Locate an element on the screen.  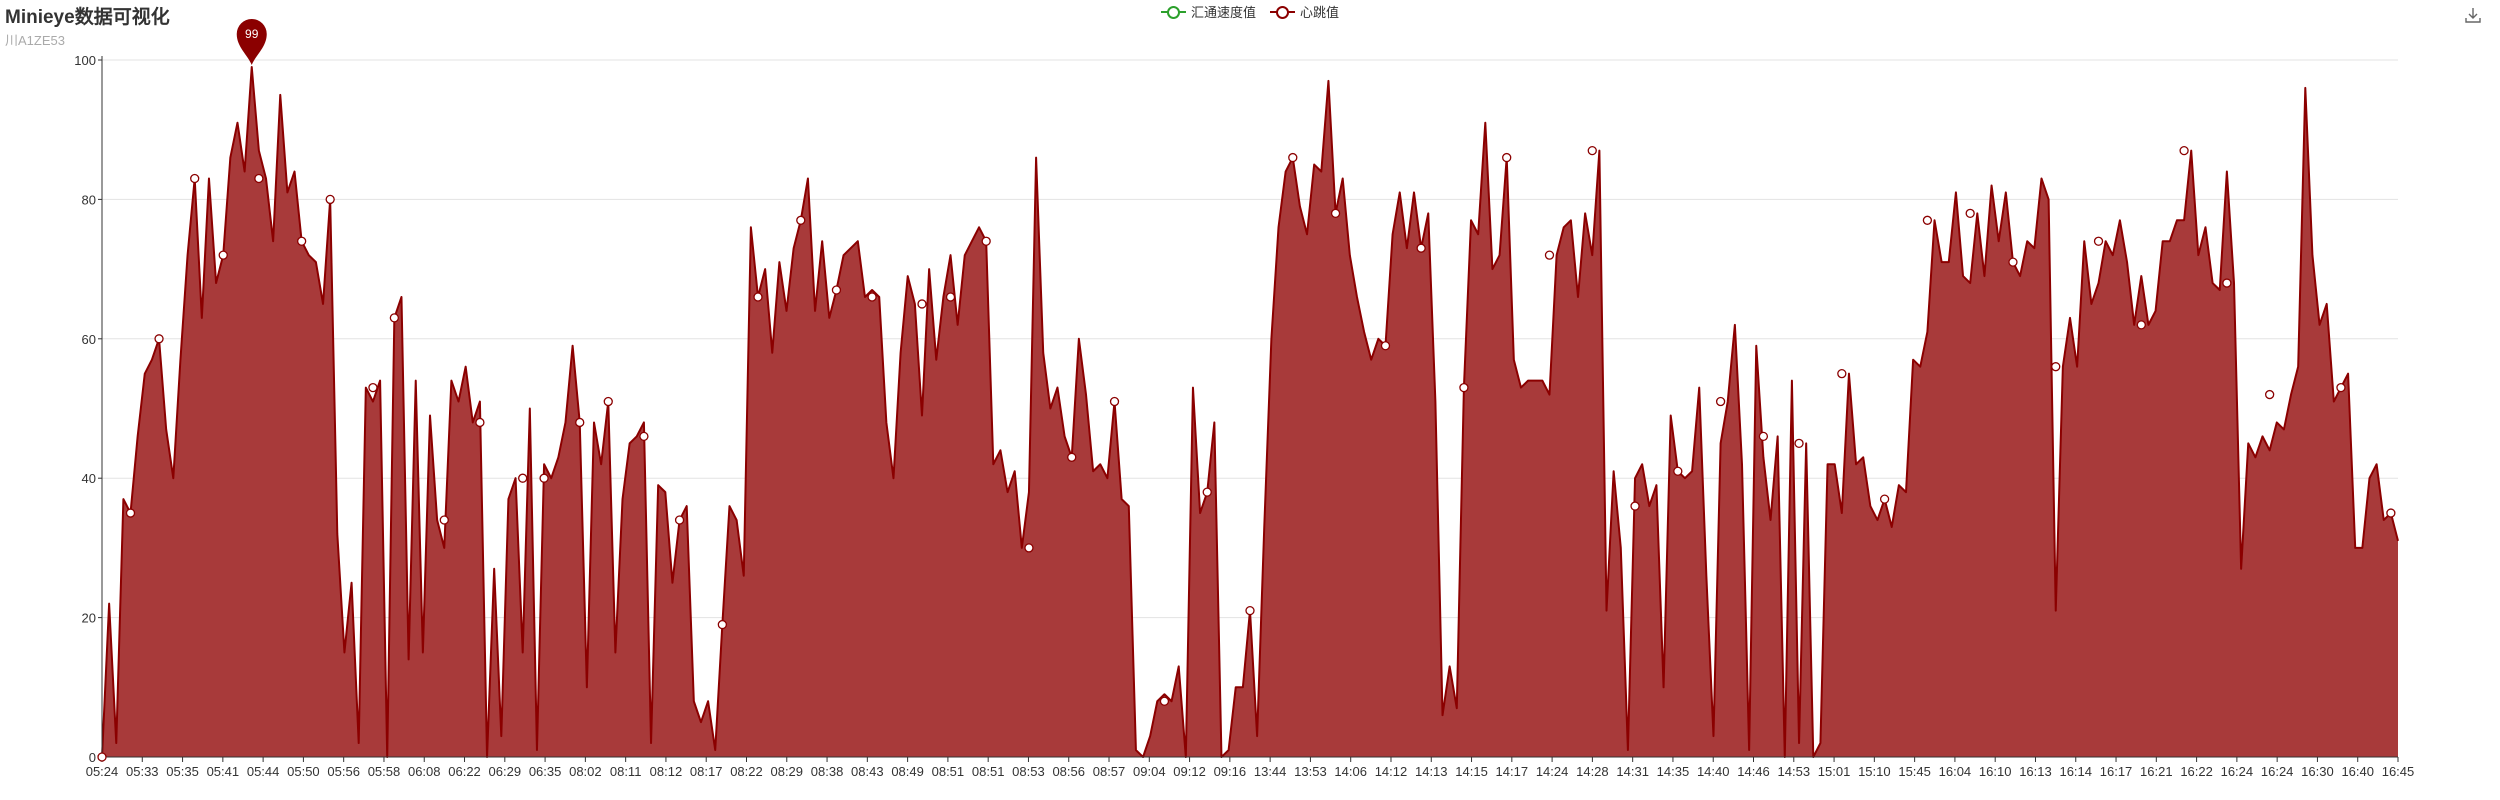
y-tick-label: 100 is located at coordinates (85, 60).